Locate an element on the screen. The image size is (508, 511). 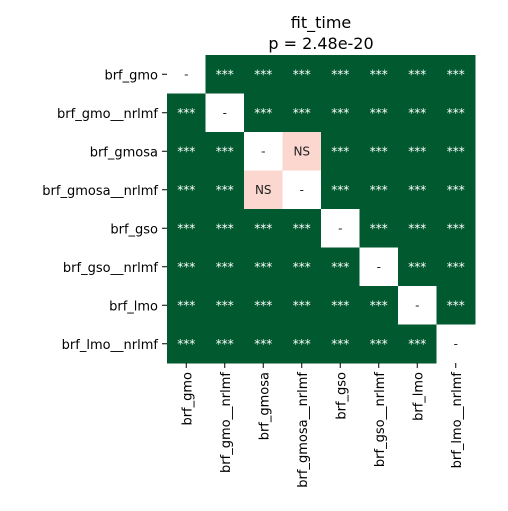
y-tick-label: brf_gso is located at coordinates (134, 229).